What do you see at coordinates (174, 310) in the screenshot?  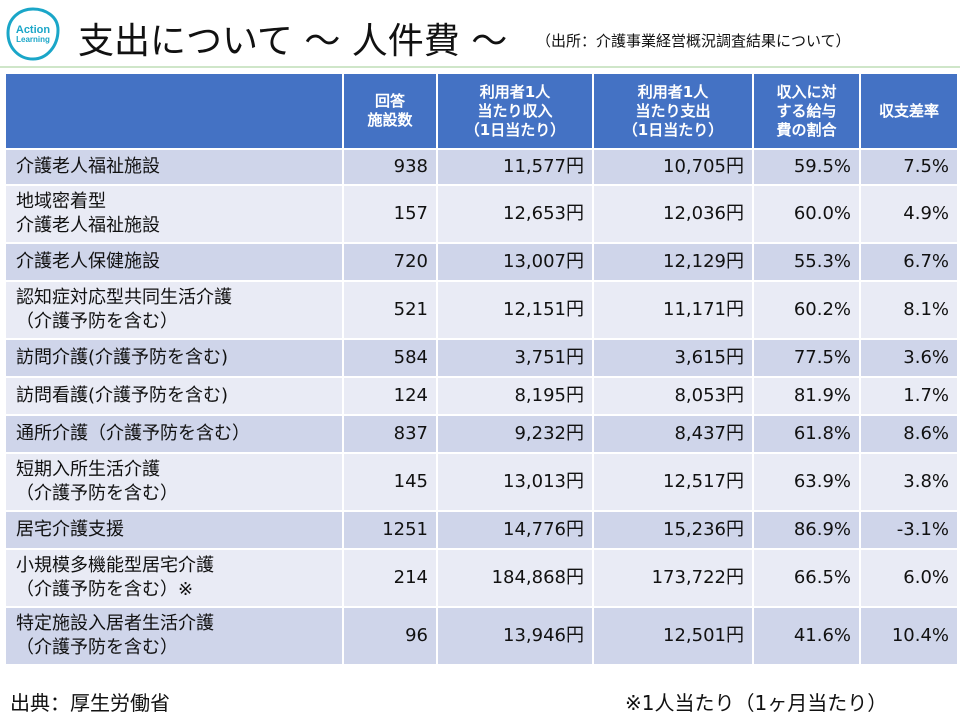 I see `cell-facility-type: 認知症対応型共同生活介護 （介護予防を含む）` at bounding box center [174, 310].